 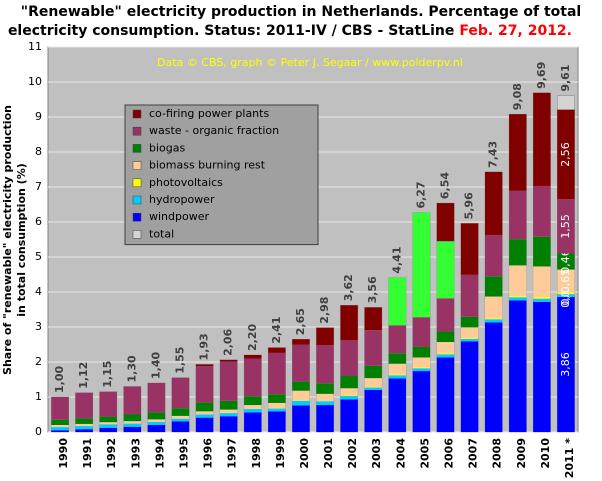 What do you see at coordinates (155, 365) in the screenshot?
I see `total-label: 1,40` at bounding box center [155, 365].